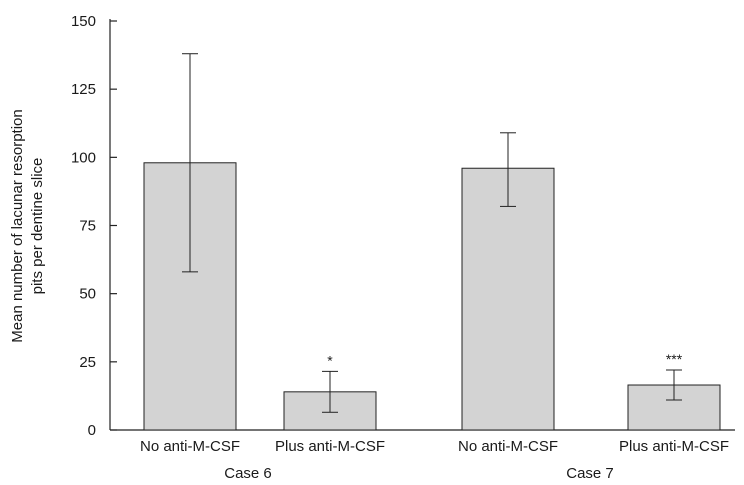  I want to click on x-group-label: Case 6, so click(248, 473).